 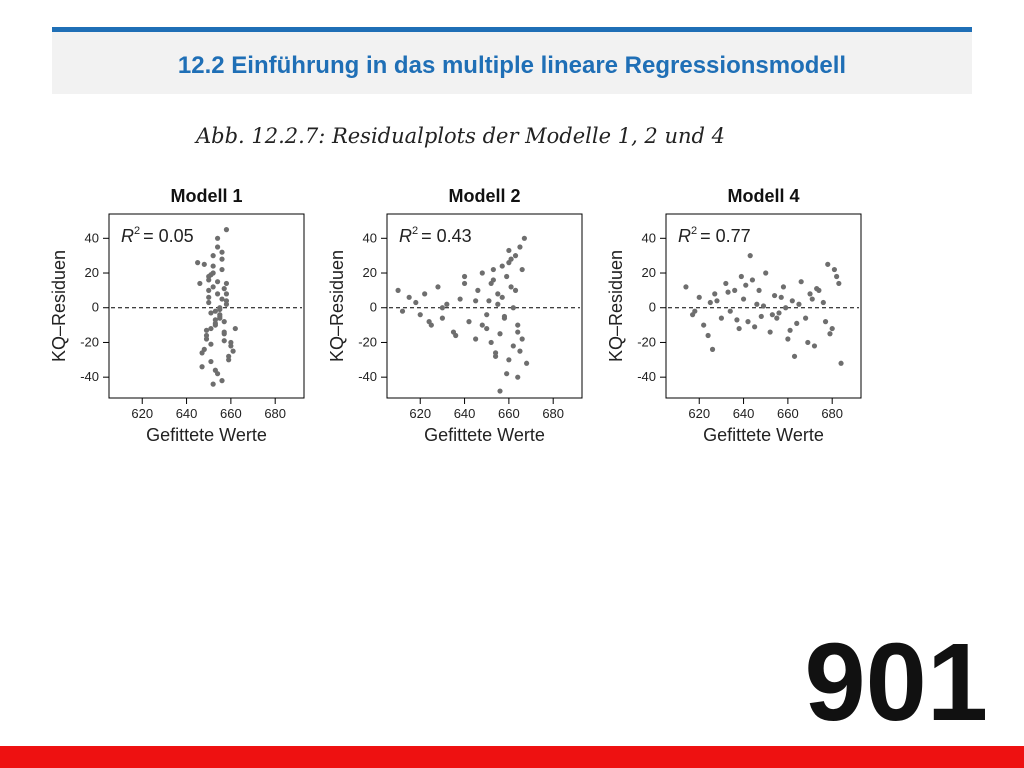 I want to click on x-tick-label: 680, so click(x=275, y=413).